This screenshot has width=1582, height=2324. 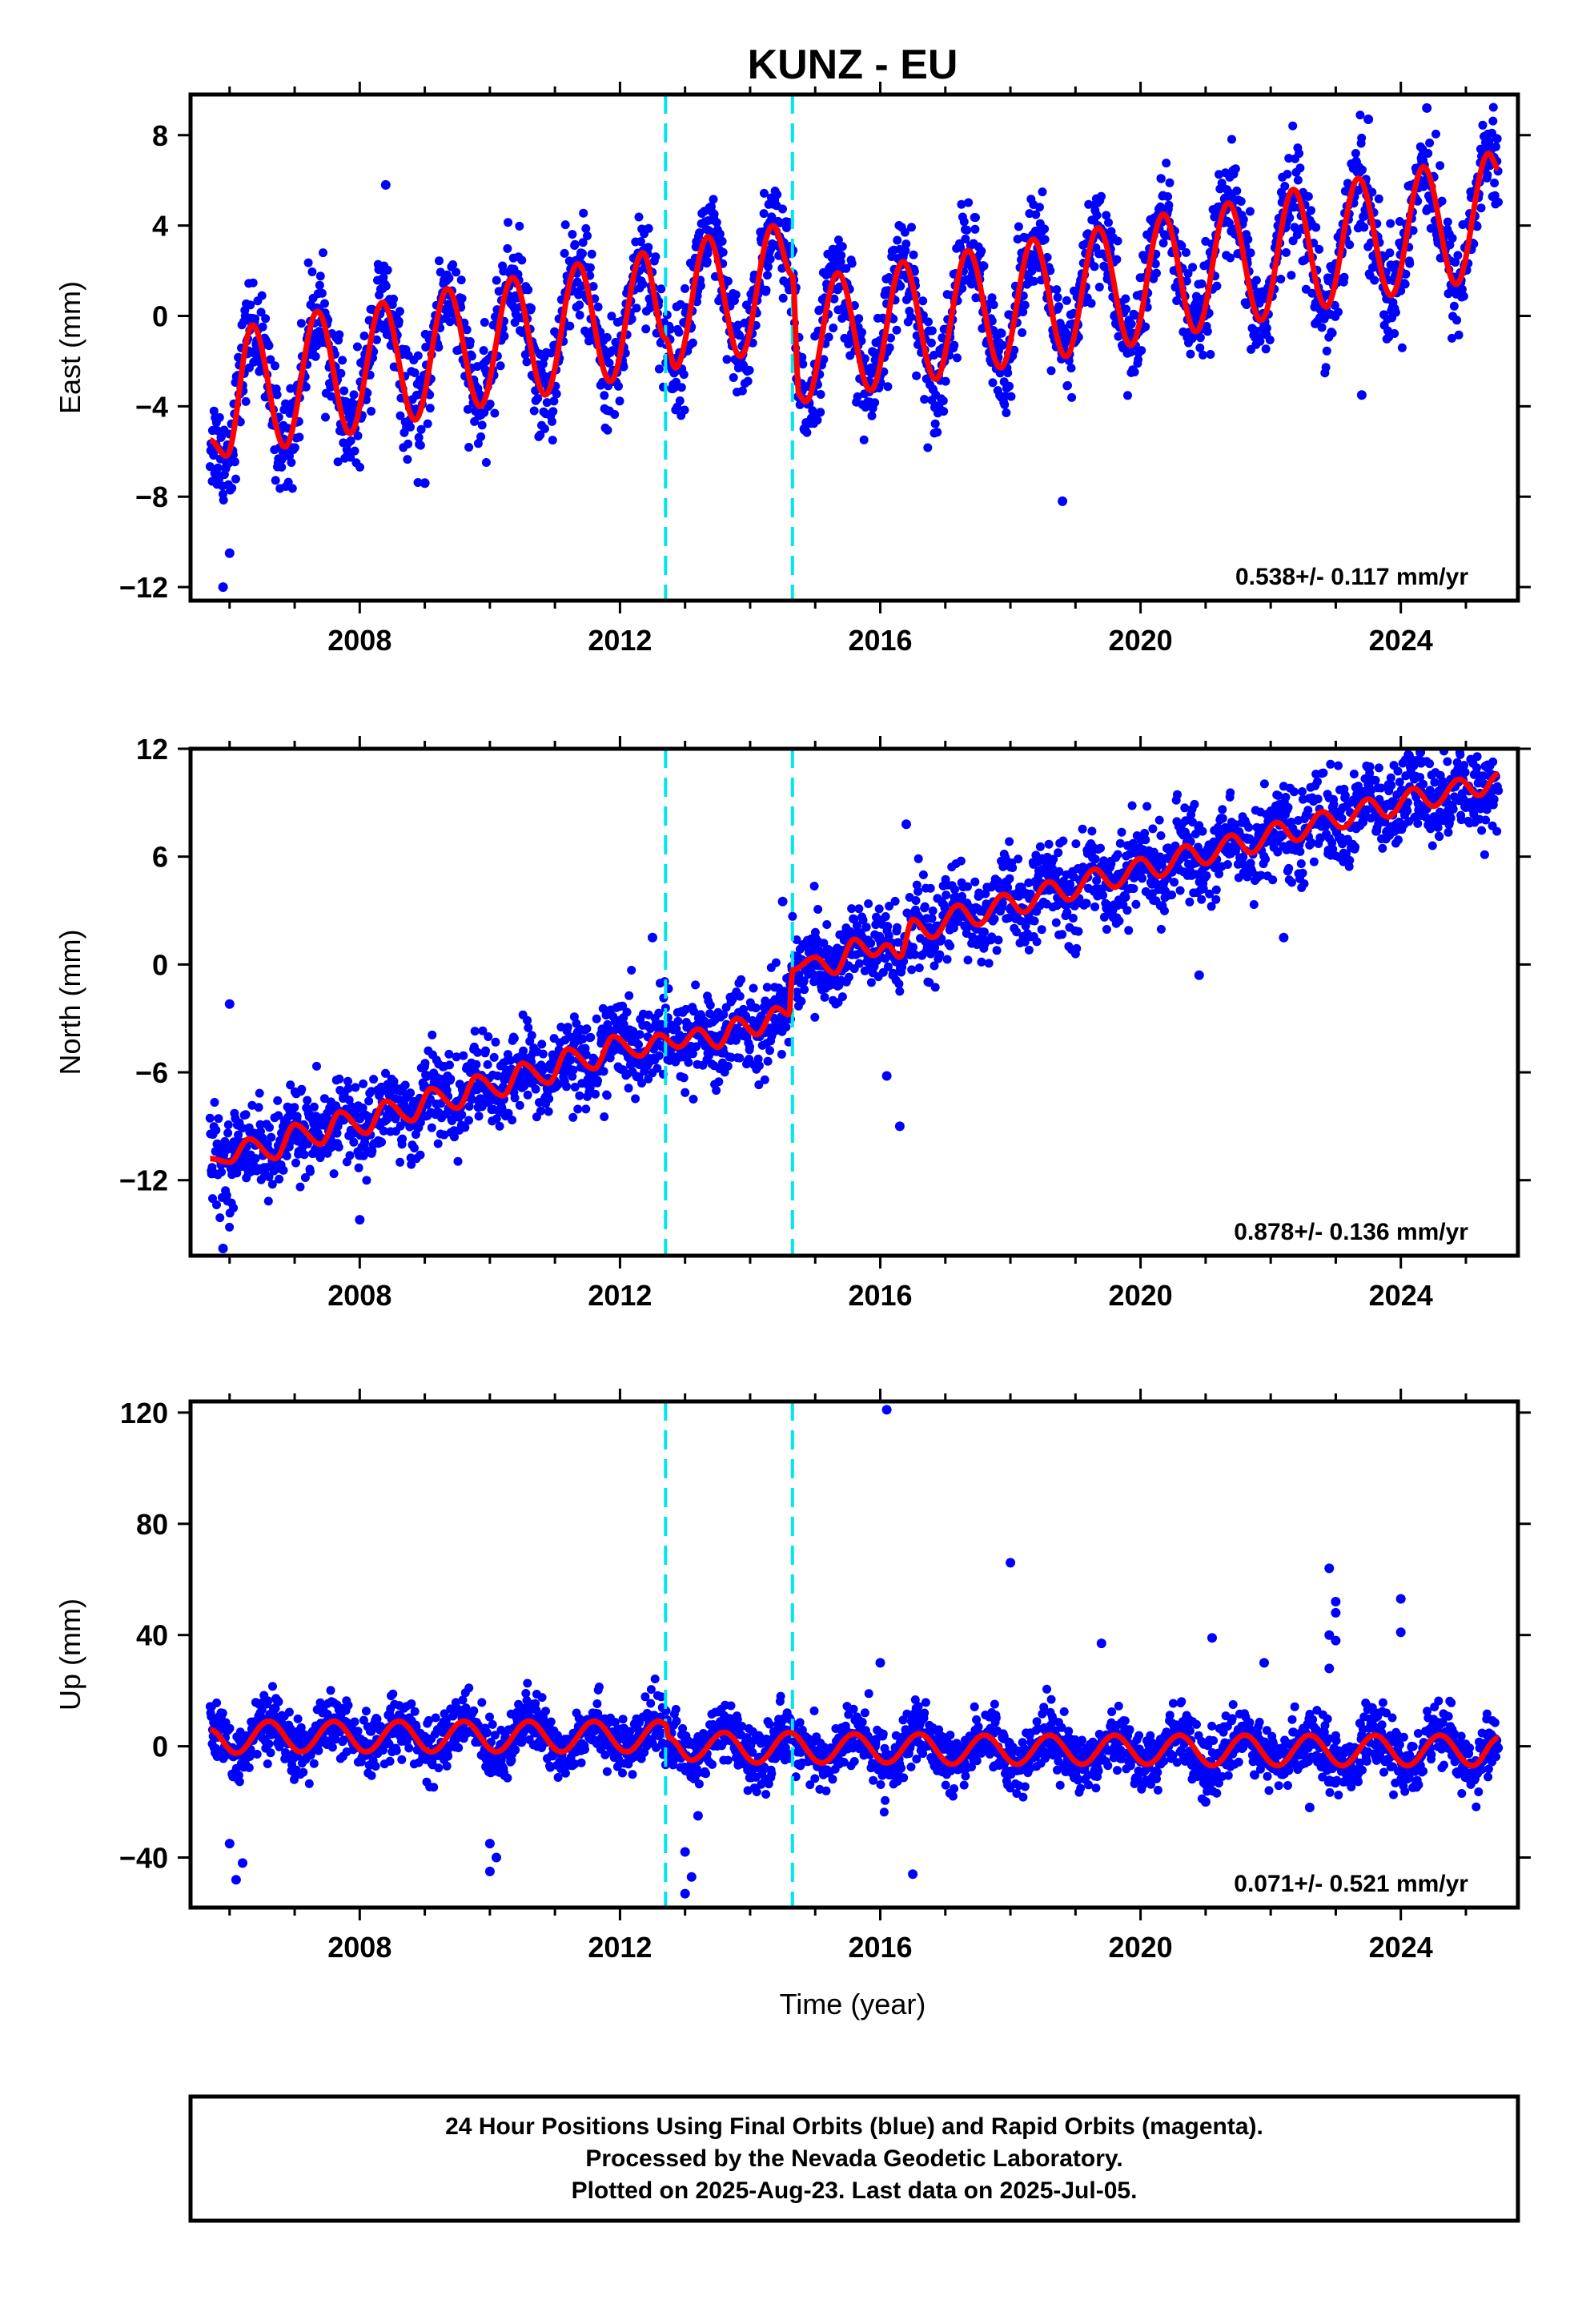 What do you see at coordinates (854, 304) in the screenshot?
I see `model-curve` at bounding box center [854, 304].